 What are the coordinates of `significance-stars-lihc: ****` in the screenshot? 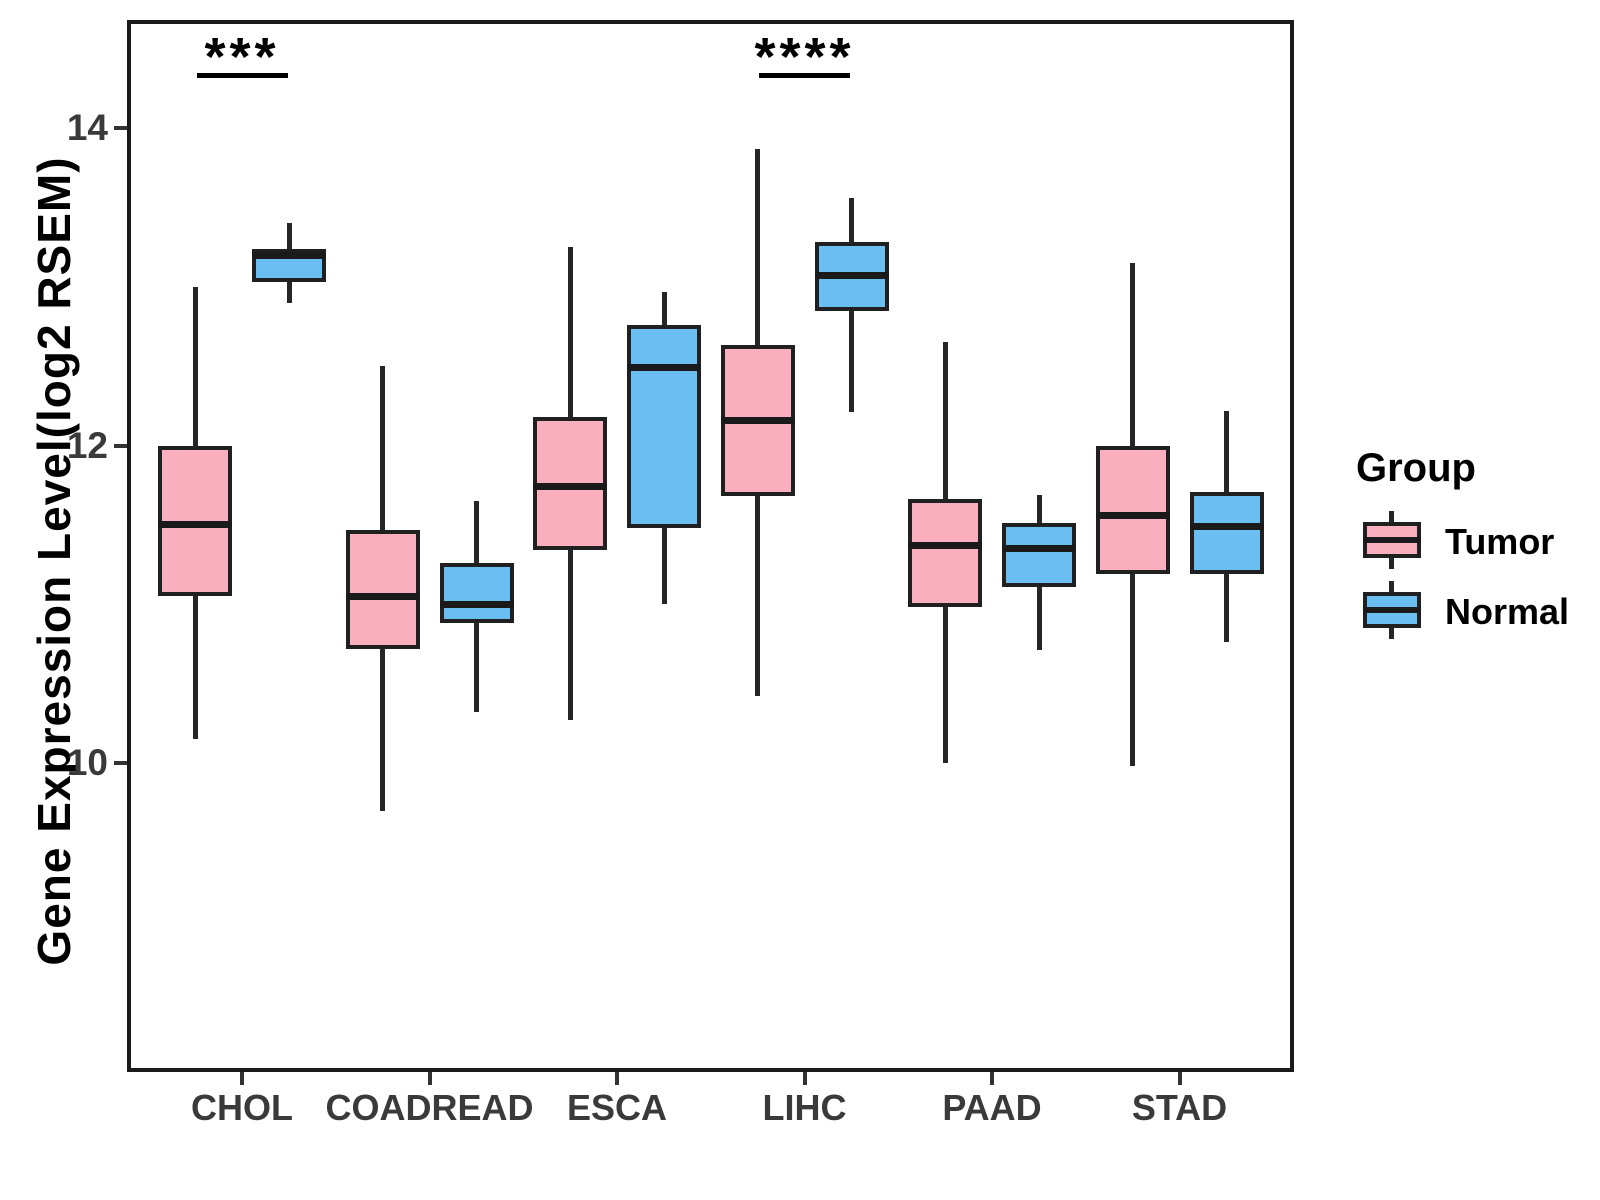 It's located at (804, 57).